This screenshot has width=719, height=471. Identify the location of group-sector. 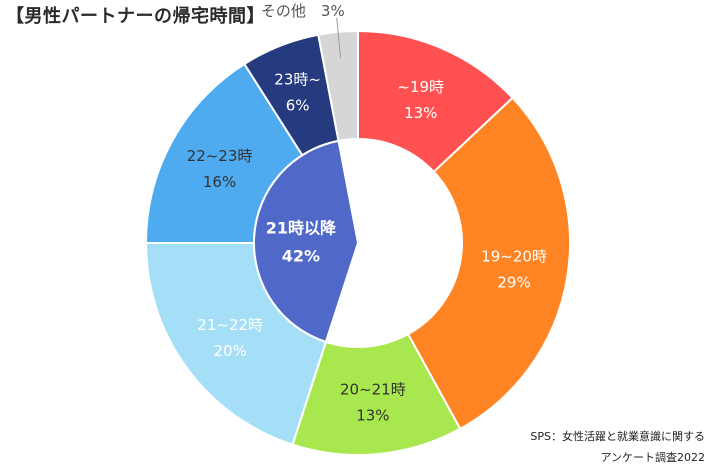
(306, 241).